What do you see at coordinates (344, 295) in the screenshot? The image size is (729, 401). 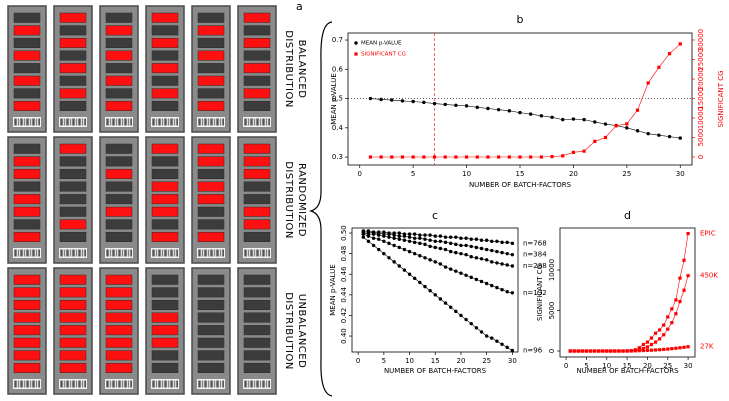 I see `y-tick-label: 0.44` at bounding box center [344, 295].